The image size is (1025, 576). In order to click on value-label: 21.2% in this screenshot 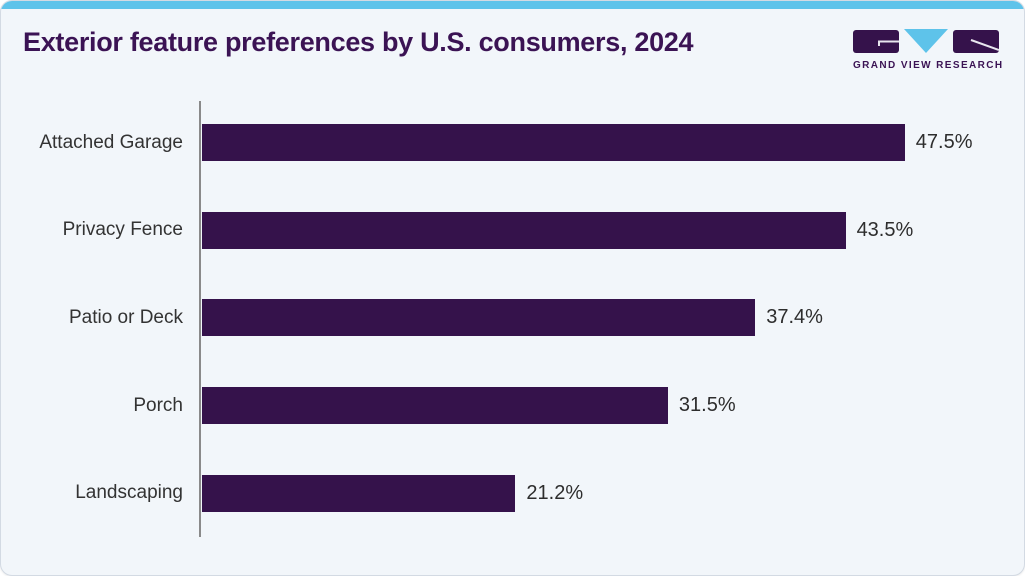, I will do `click(555, 492)`.